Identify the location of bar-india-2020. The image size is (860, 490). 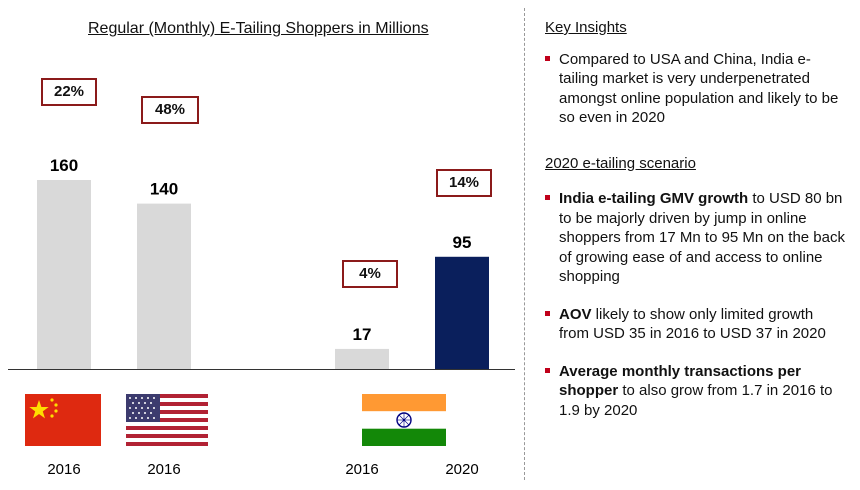
(462, 312).